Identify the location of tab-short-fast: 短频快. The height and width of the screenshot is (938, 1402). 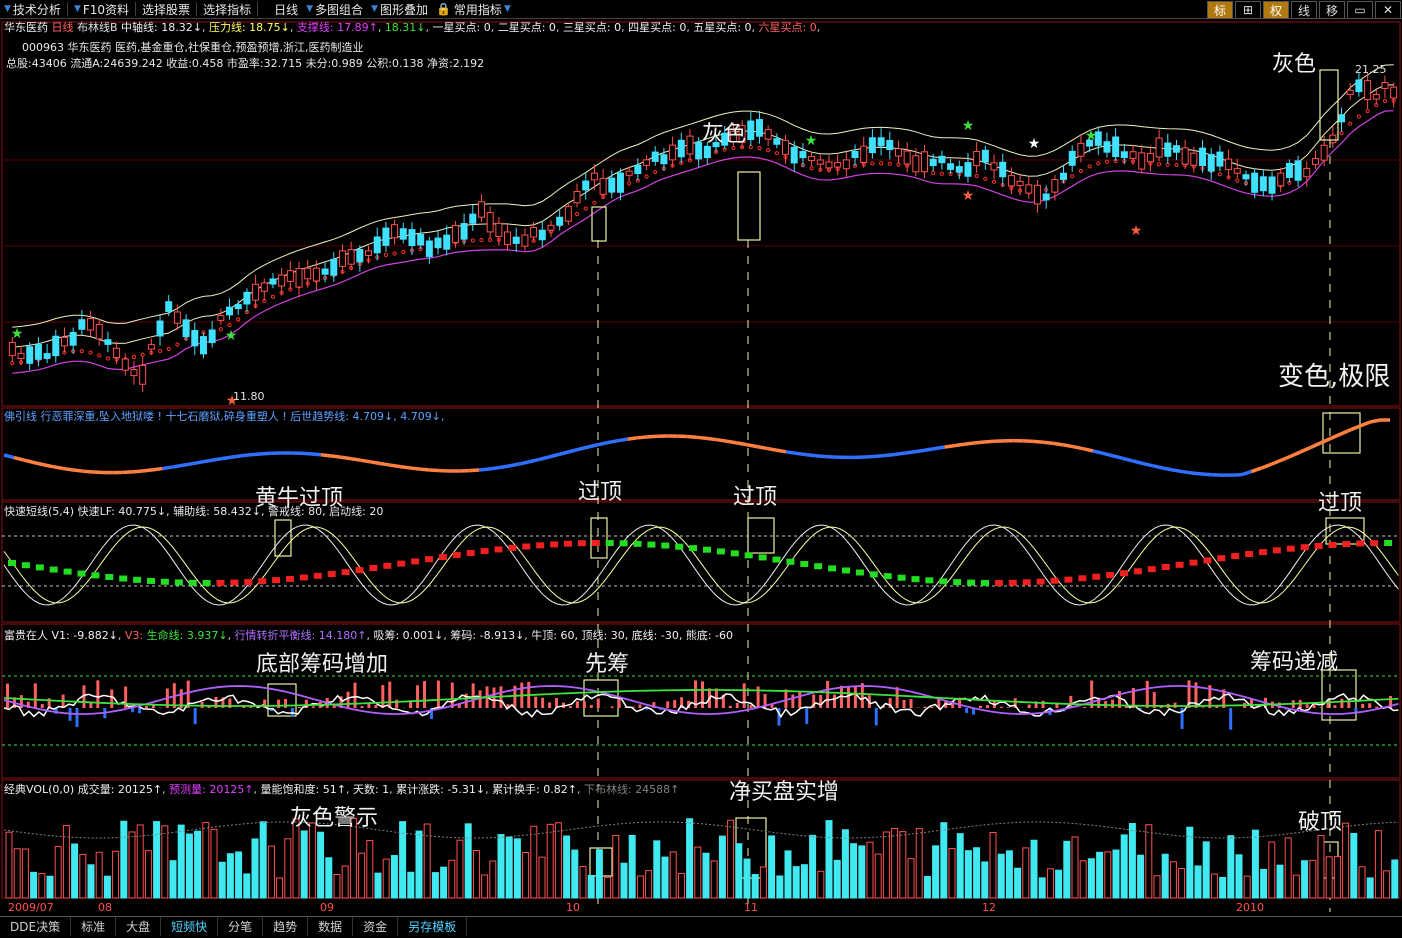
(189, 926).